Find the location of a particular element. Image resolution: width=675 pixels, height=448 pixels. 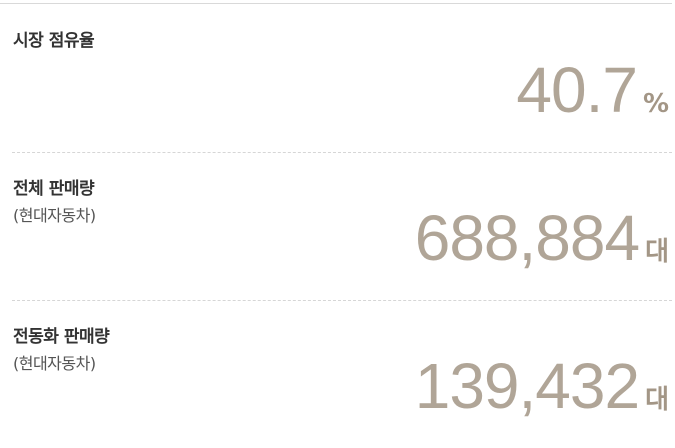

stat-label: 전체 판매량 is located at coordinates (54, 189).